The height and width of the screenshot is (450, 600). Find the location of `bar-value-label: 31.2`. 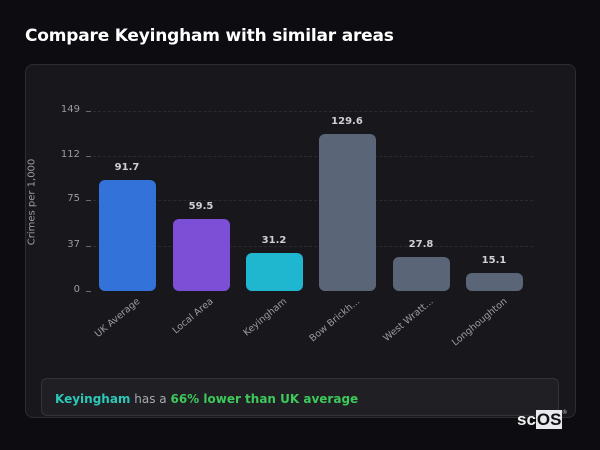

bar-value-label: 31.2 is located at coordinates (274, 241).